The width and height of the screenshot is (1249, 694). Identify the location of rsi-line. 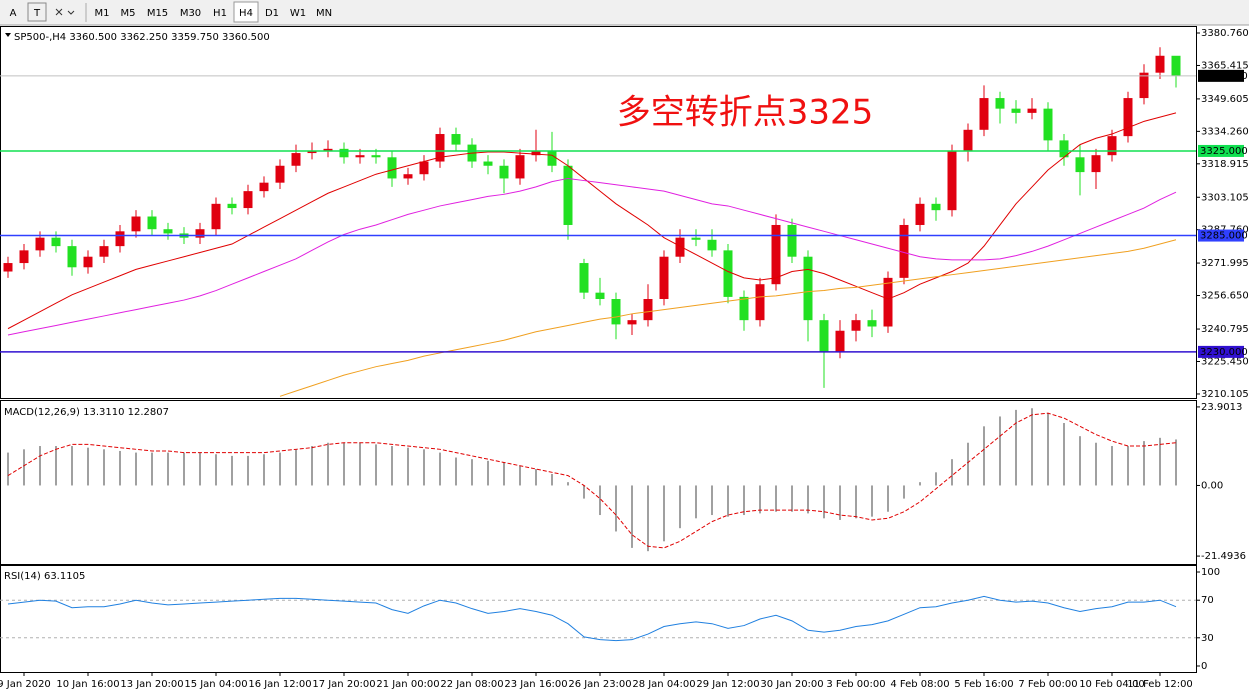
(592, 618).